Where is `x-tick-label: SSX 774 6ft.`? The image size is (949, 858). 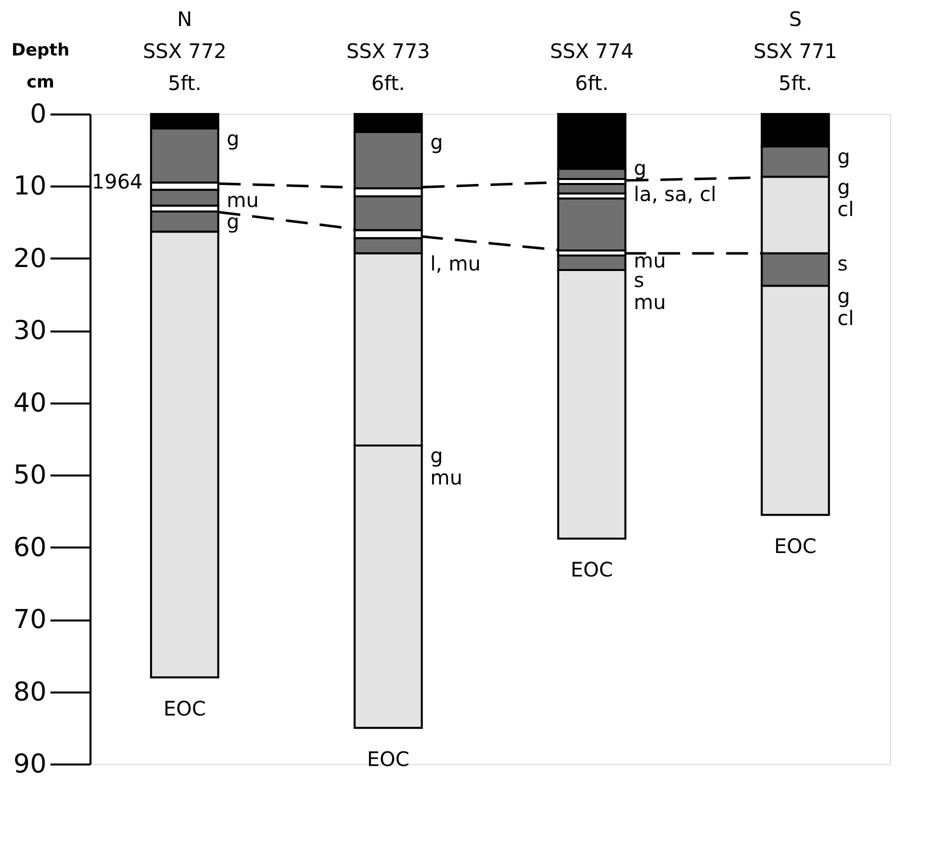
x-tick-label: SSX 774 6ft. is located at coordinates (592, 67).